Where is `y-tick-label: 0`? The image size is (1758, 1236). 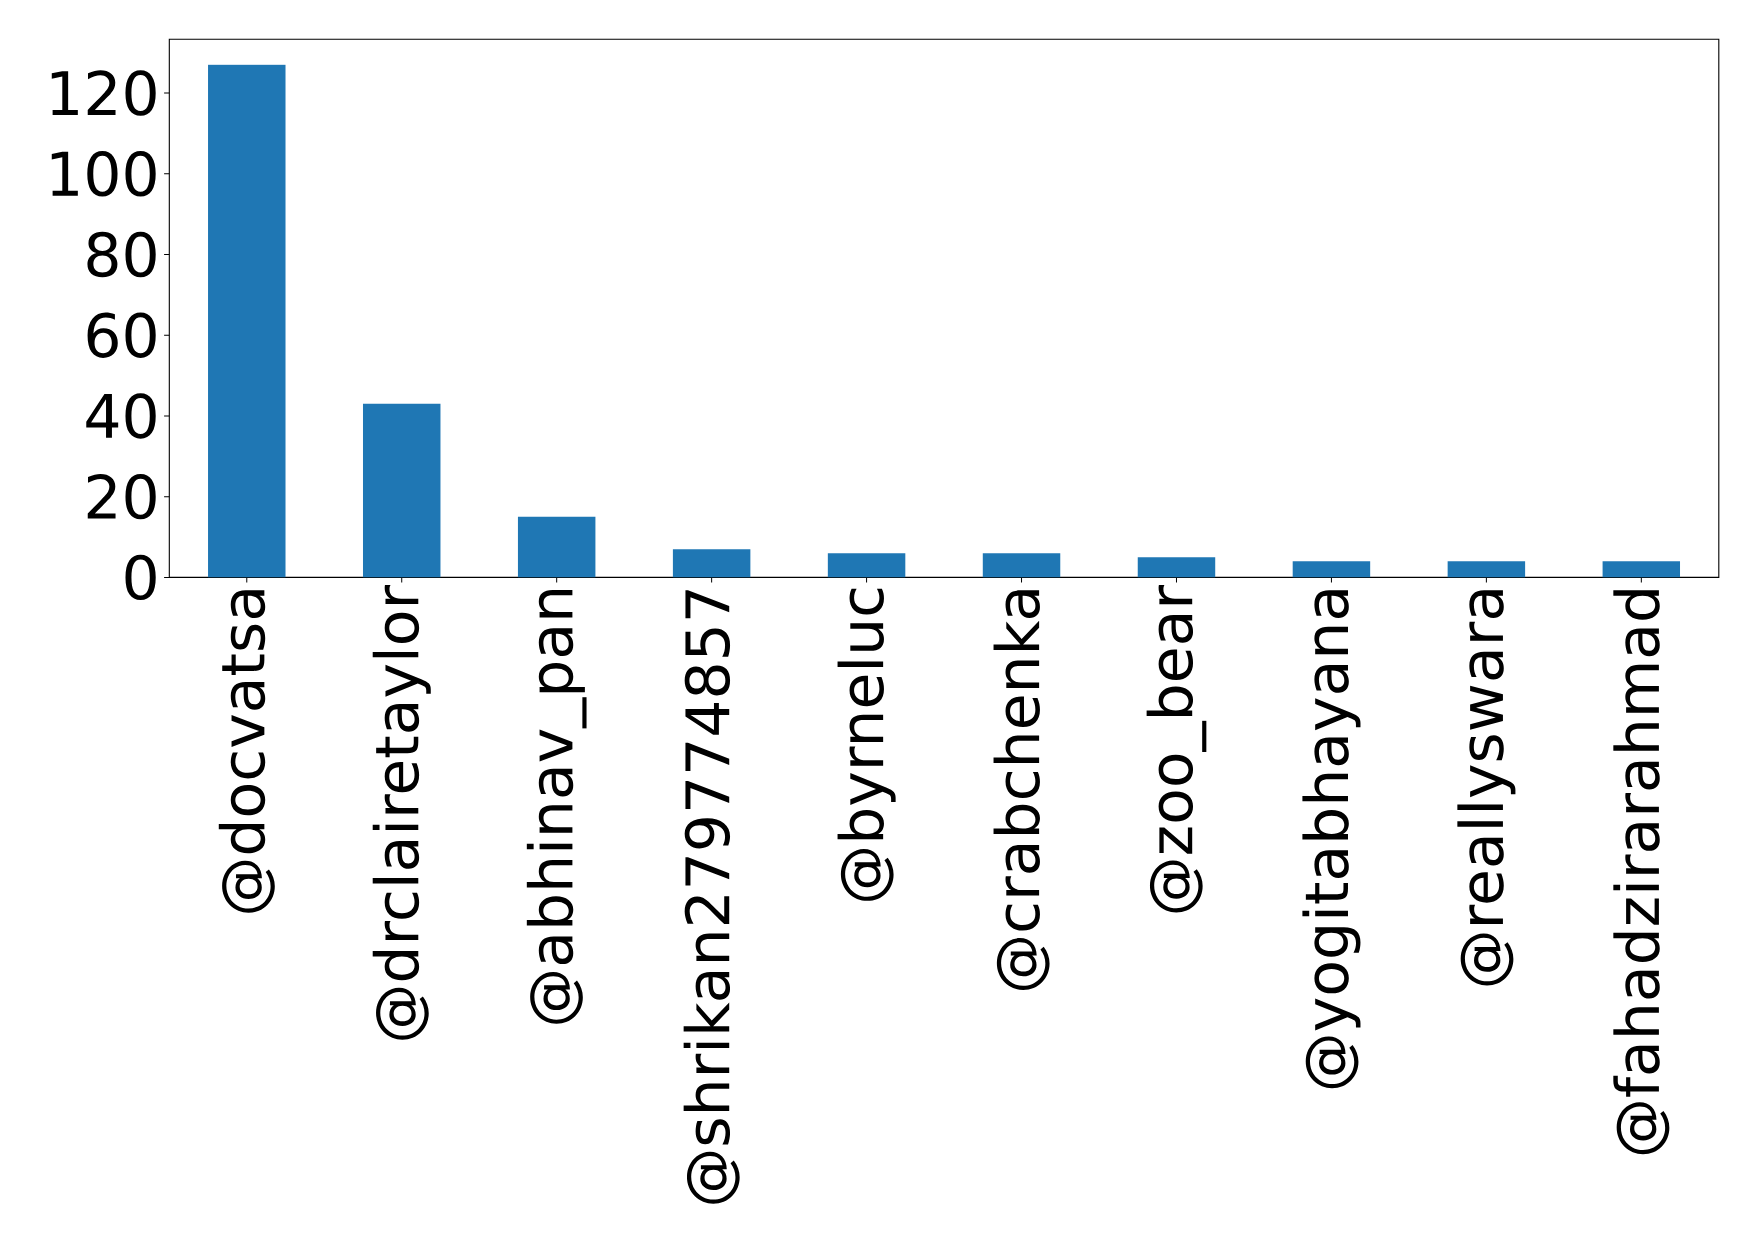 y-tick-label: 0 is located at coordinates (140, 577).